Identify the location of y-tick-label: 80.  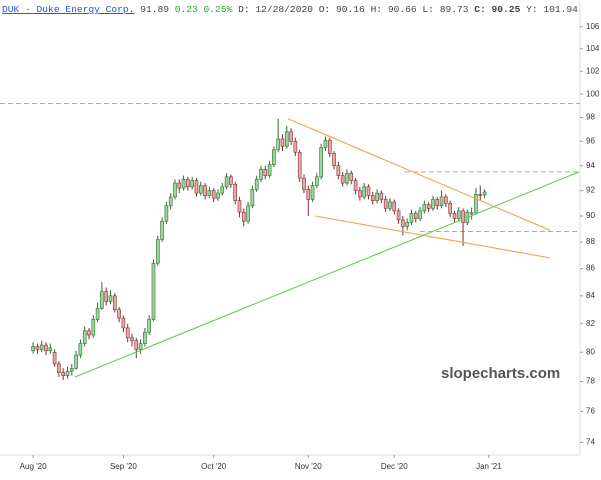
(590, 351).